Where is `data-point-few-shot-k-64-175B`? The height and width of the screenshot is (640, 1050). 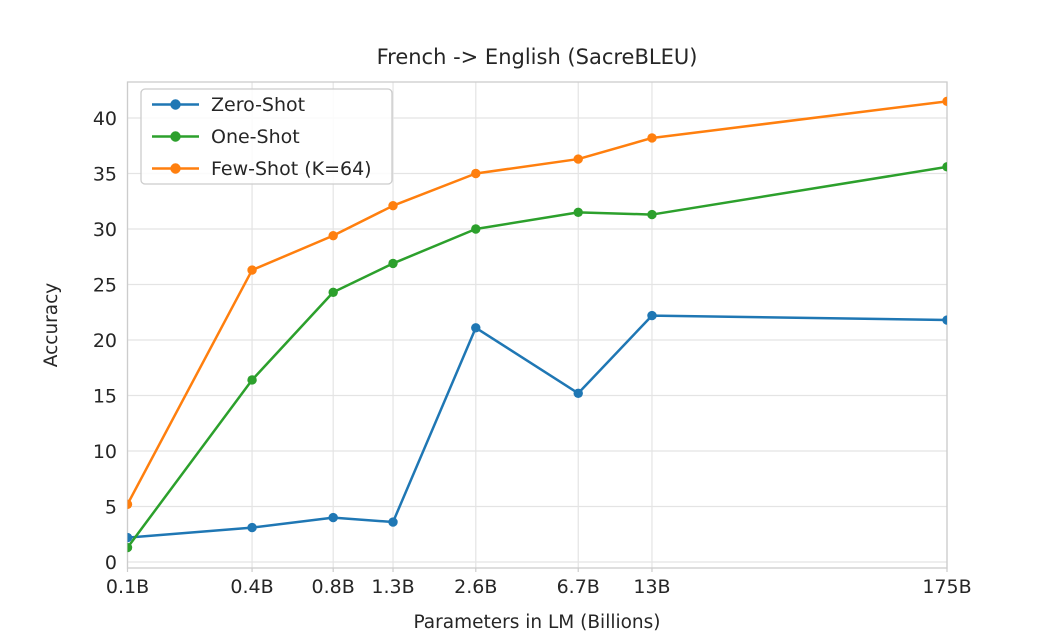 data-point-few-shot-k-64-175B is located at coordinates (944, 101).